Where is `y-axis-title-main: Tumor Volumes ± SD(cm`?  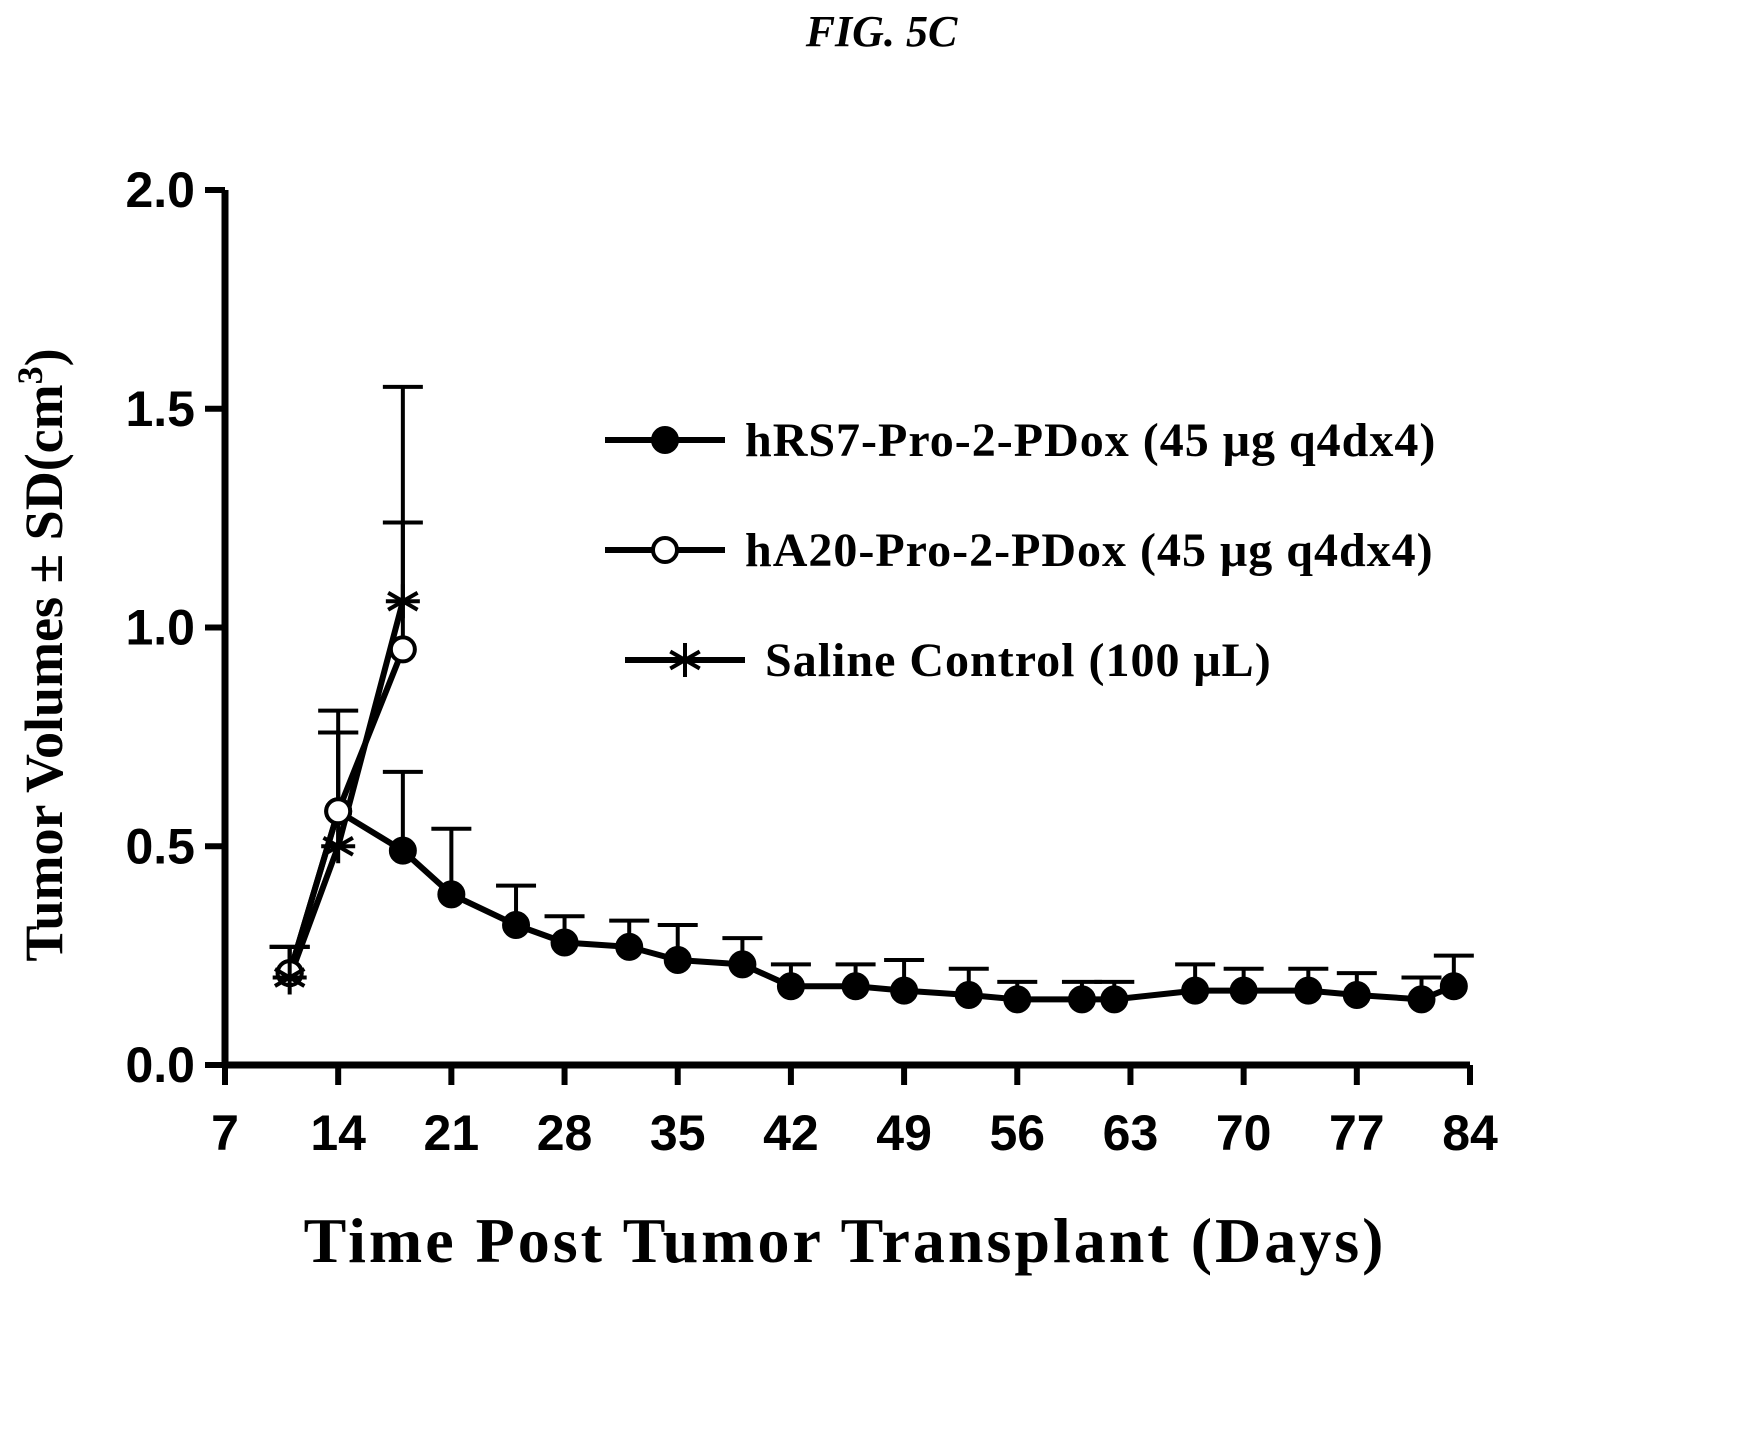
y-axis-title-main: Tumor Volumes ± SD(cm is located at coordinates (44, 672).